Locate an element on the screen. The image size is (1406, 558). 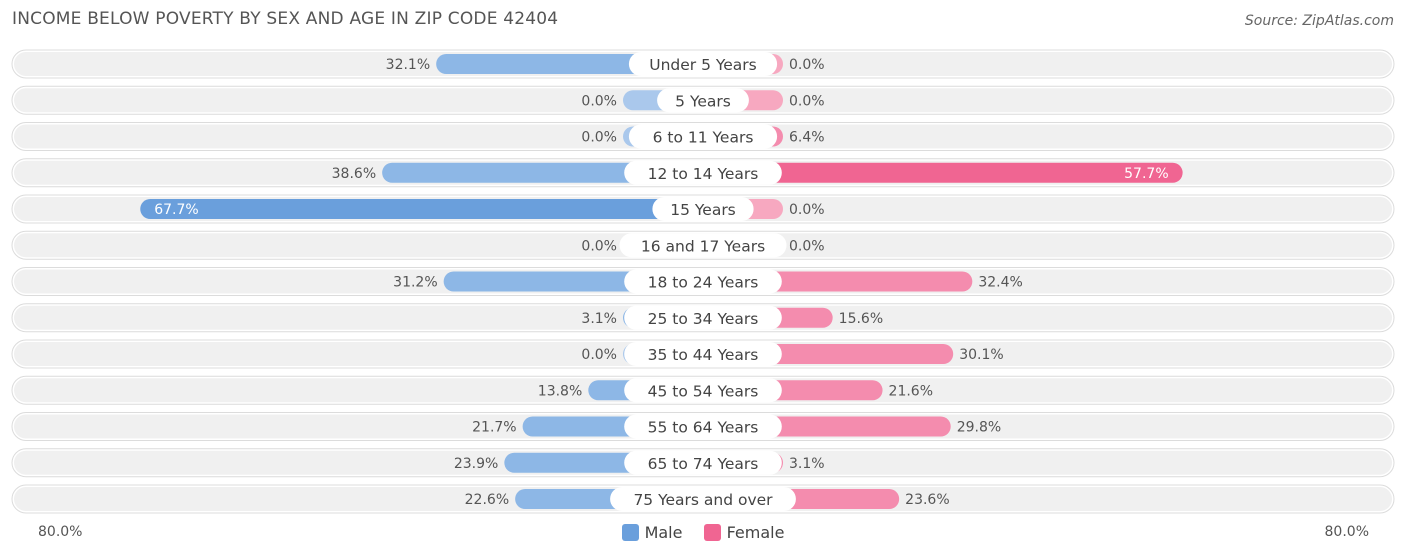
male-swatch is located at coordinates (630, 532).